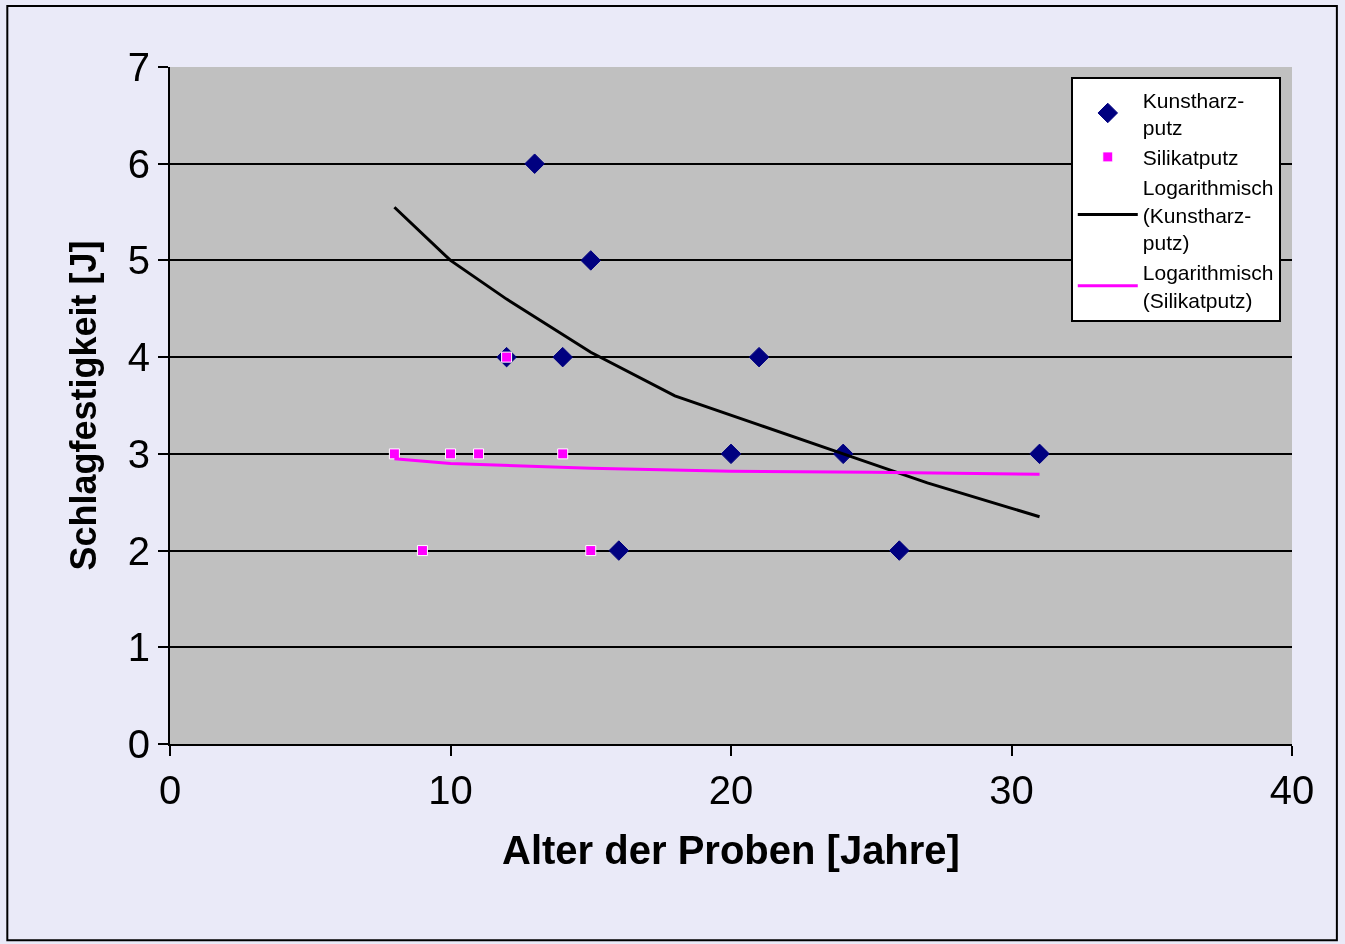 This screenshot has height=944, width=1345. What do you see at coordinates (1011, 790) in the screenshot?
I see `x-tick-label: 30` at bounding box center [1011, 790].